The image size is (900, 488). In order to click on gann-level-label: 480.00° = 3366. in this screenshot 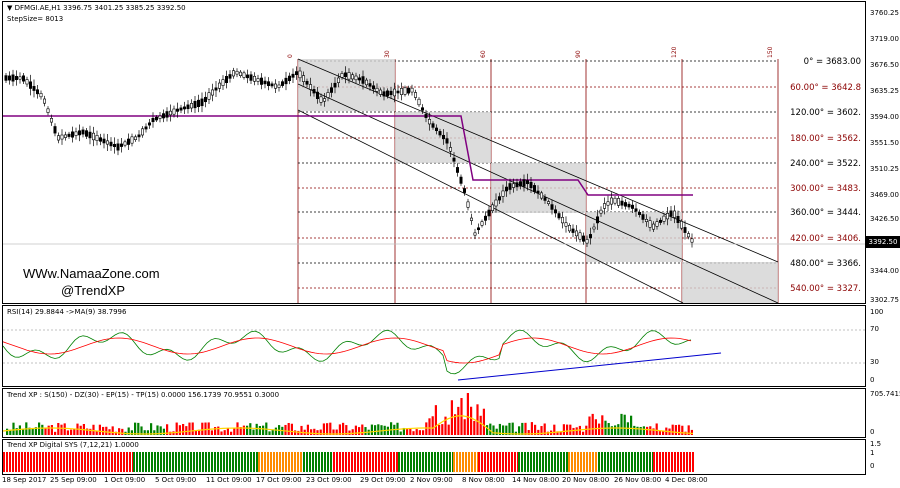, I will do `click(825, 264)`.